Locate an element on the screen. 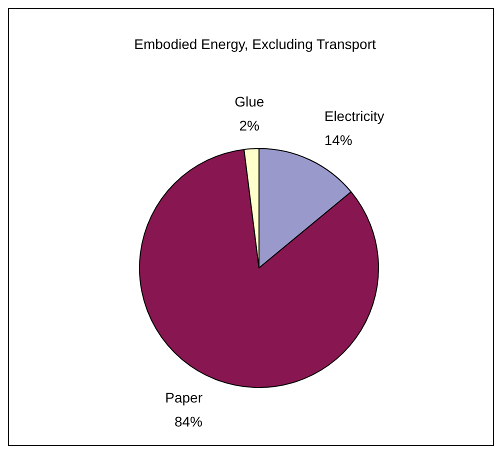 The width and height of the screenshot is (502, 454). chart-title: Embodied Energy, Excluding Transport is located at coordinates (255, 44).